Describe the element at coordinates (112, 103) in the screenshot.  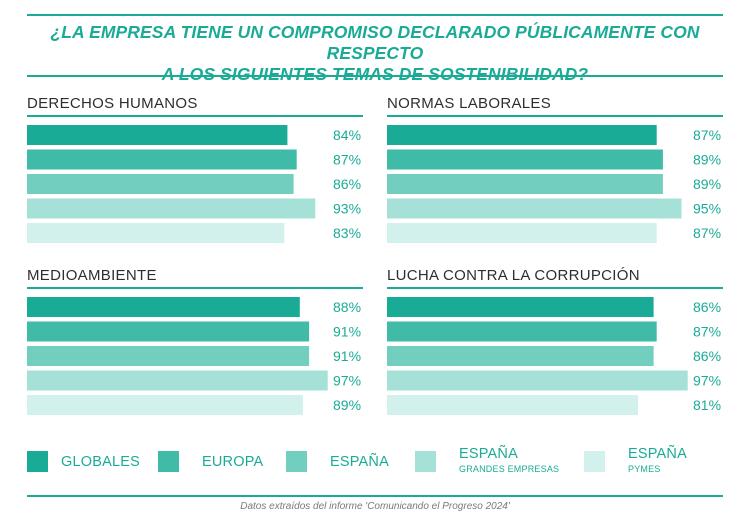
I see `panel-title: DERECHOS HUMANOS` at that location.